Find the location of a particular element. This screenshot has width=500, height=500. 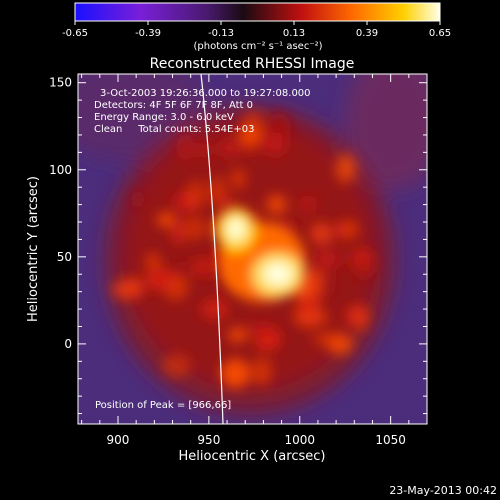

footer-date: 23-May-2013 00:42 is located at coordinates (443, 490).